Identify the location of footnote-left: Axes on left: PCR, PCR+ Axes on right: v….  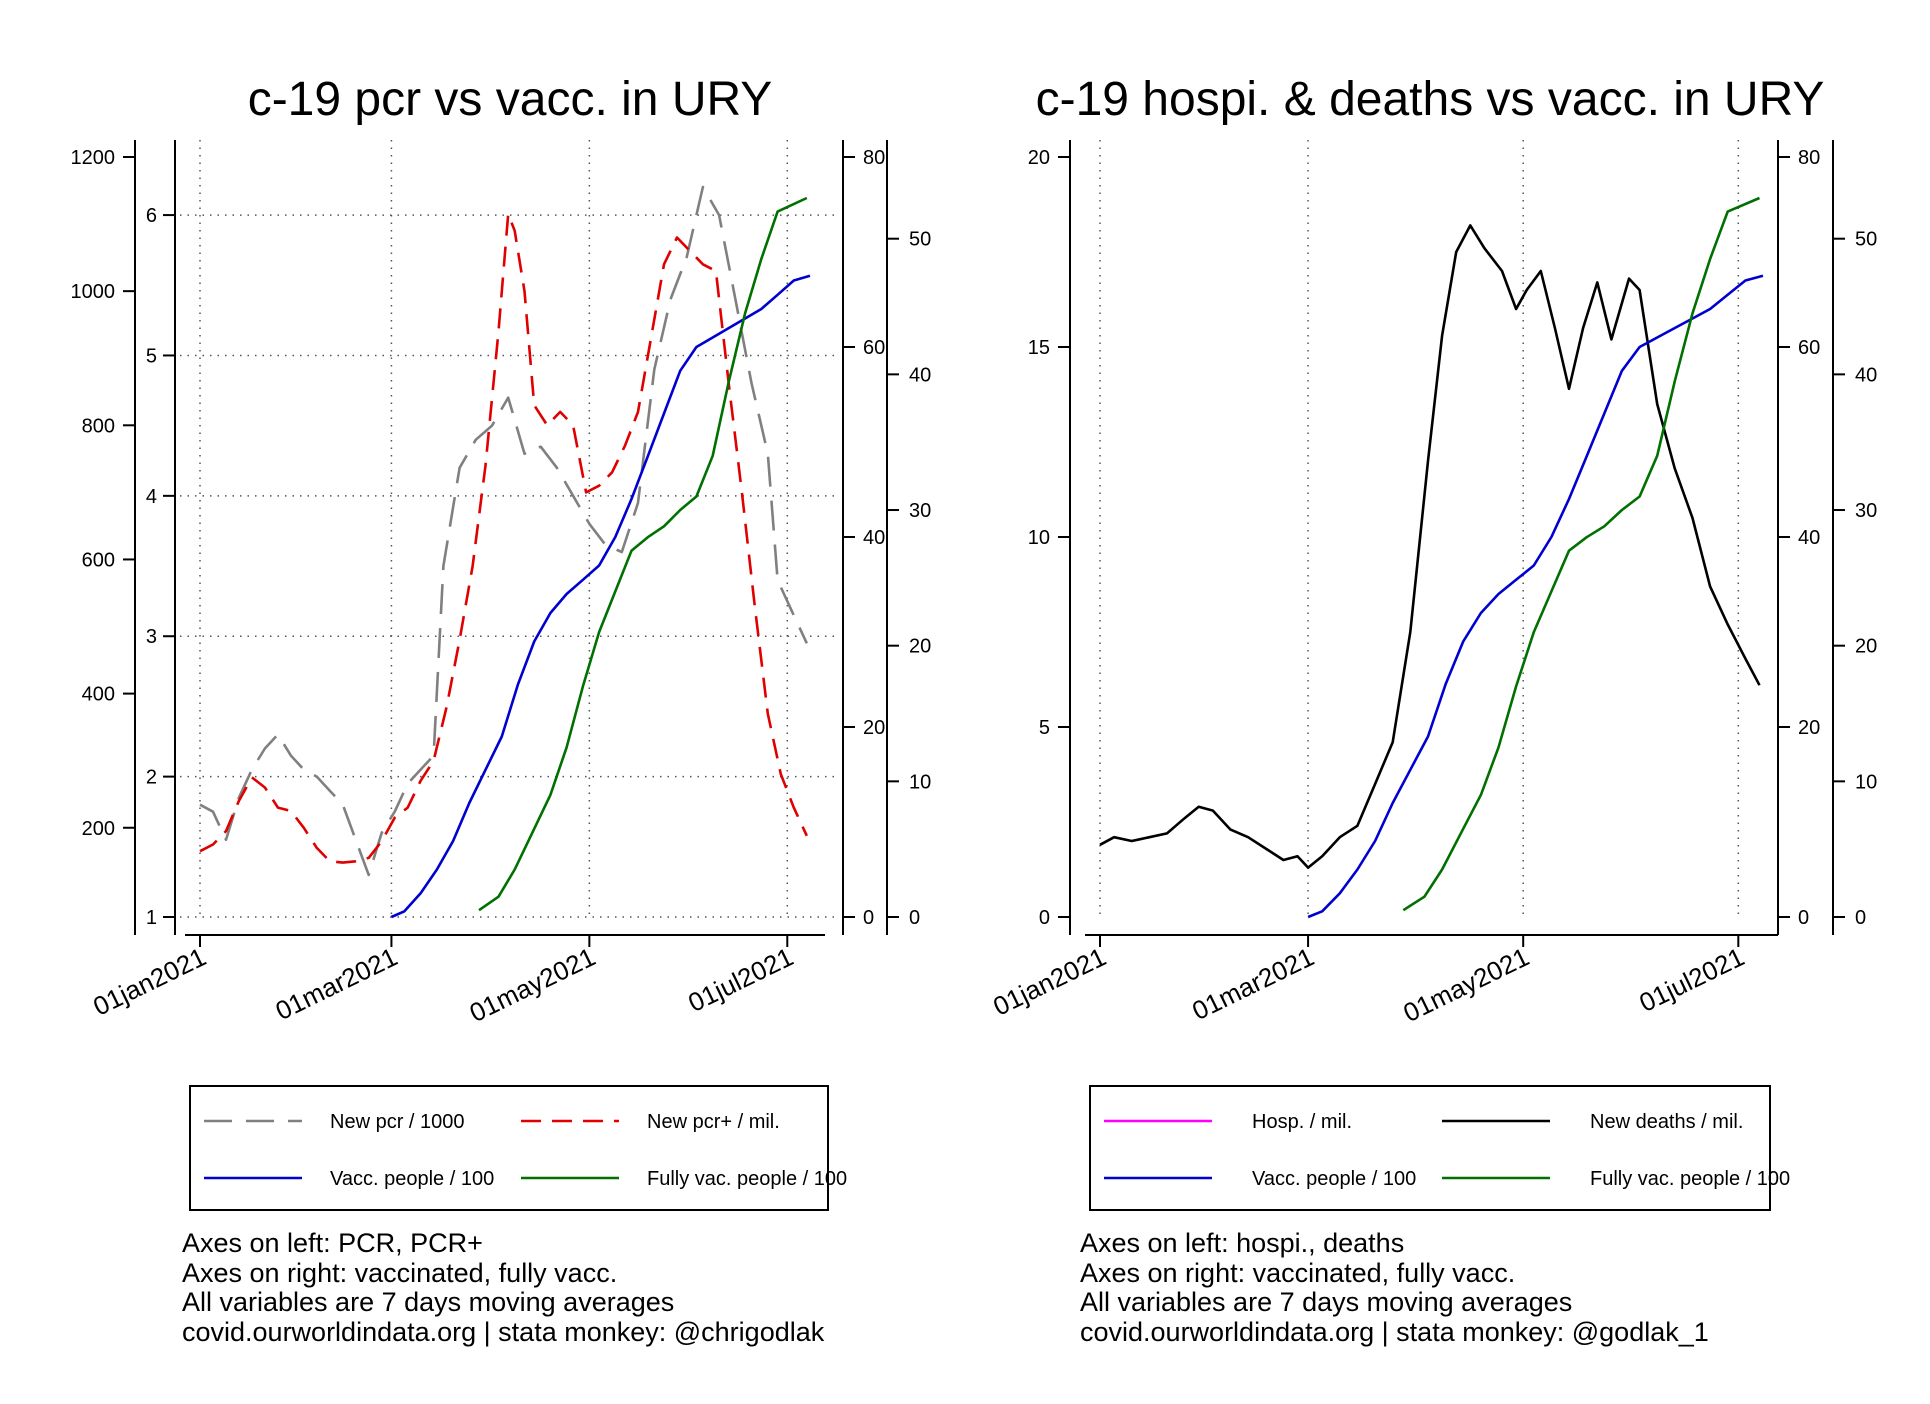
(503, 1287).